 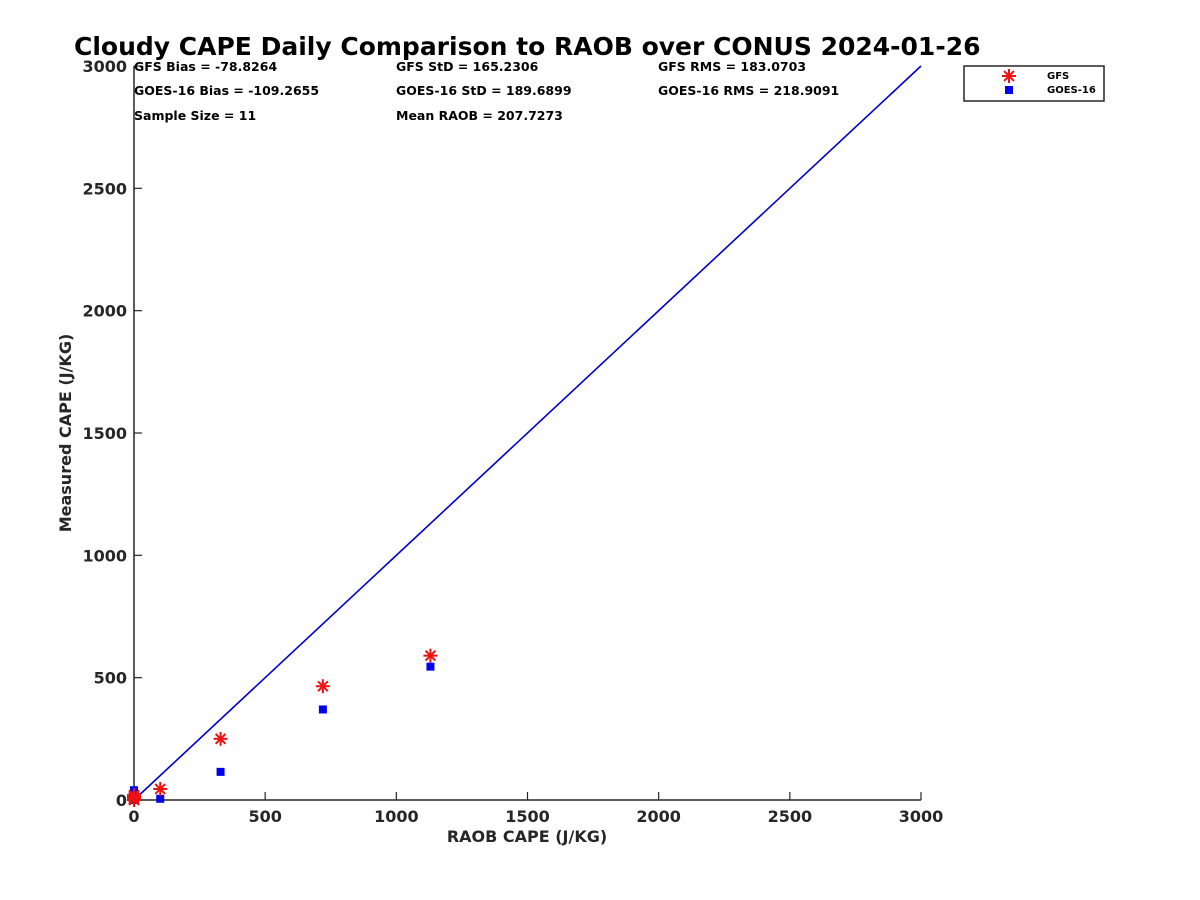 What do you see at coordinates (527, 816) in the screenshot?
I see `x-tick-label: 1500` at bounding box center [527, 816].